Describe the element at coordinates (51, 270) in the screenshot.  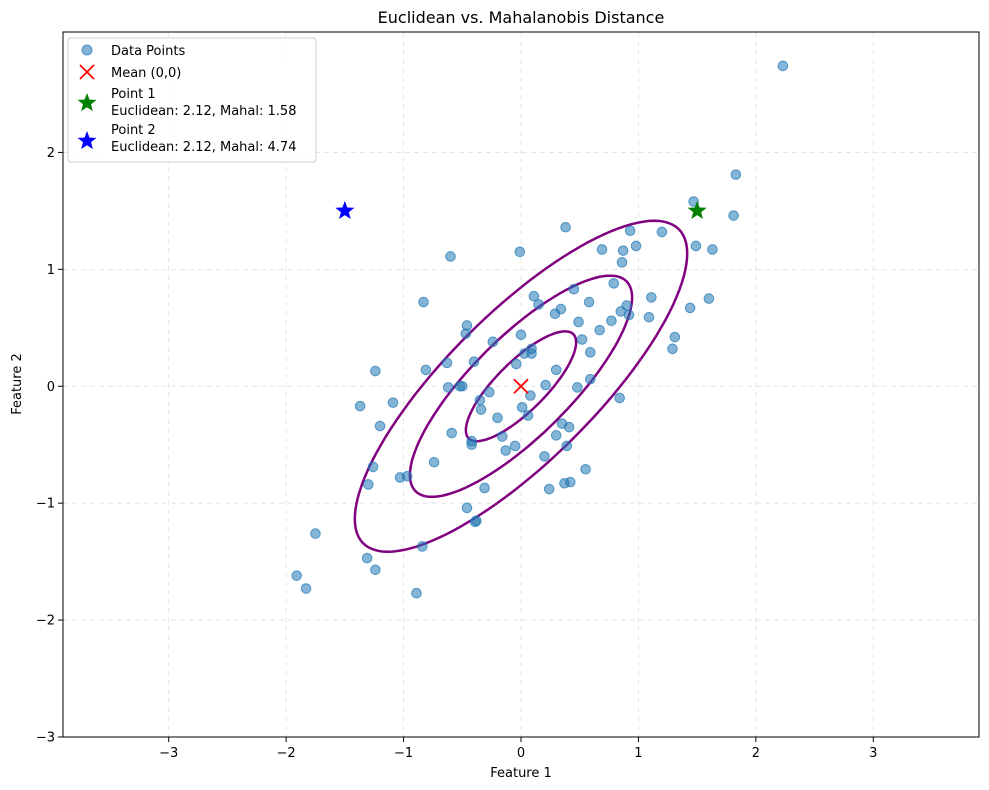
I see `y-tick-label: 1` at that location.